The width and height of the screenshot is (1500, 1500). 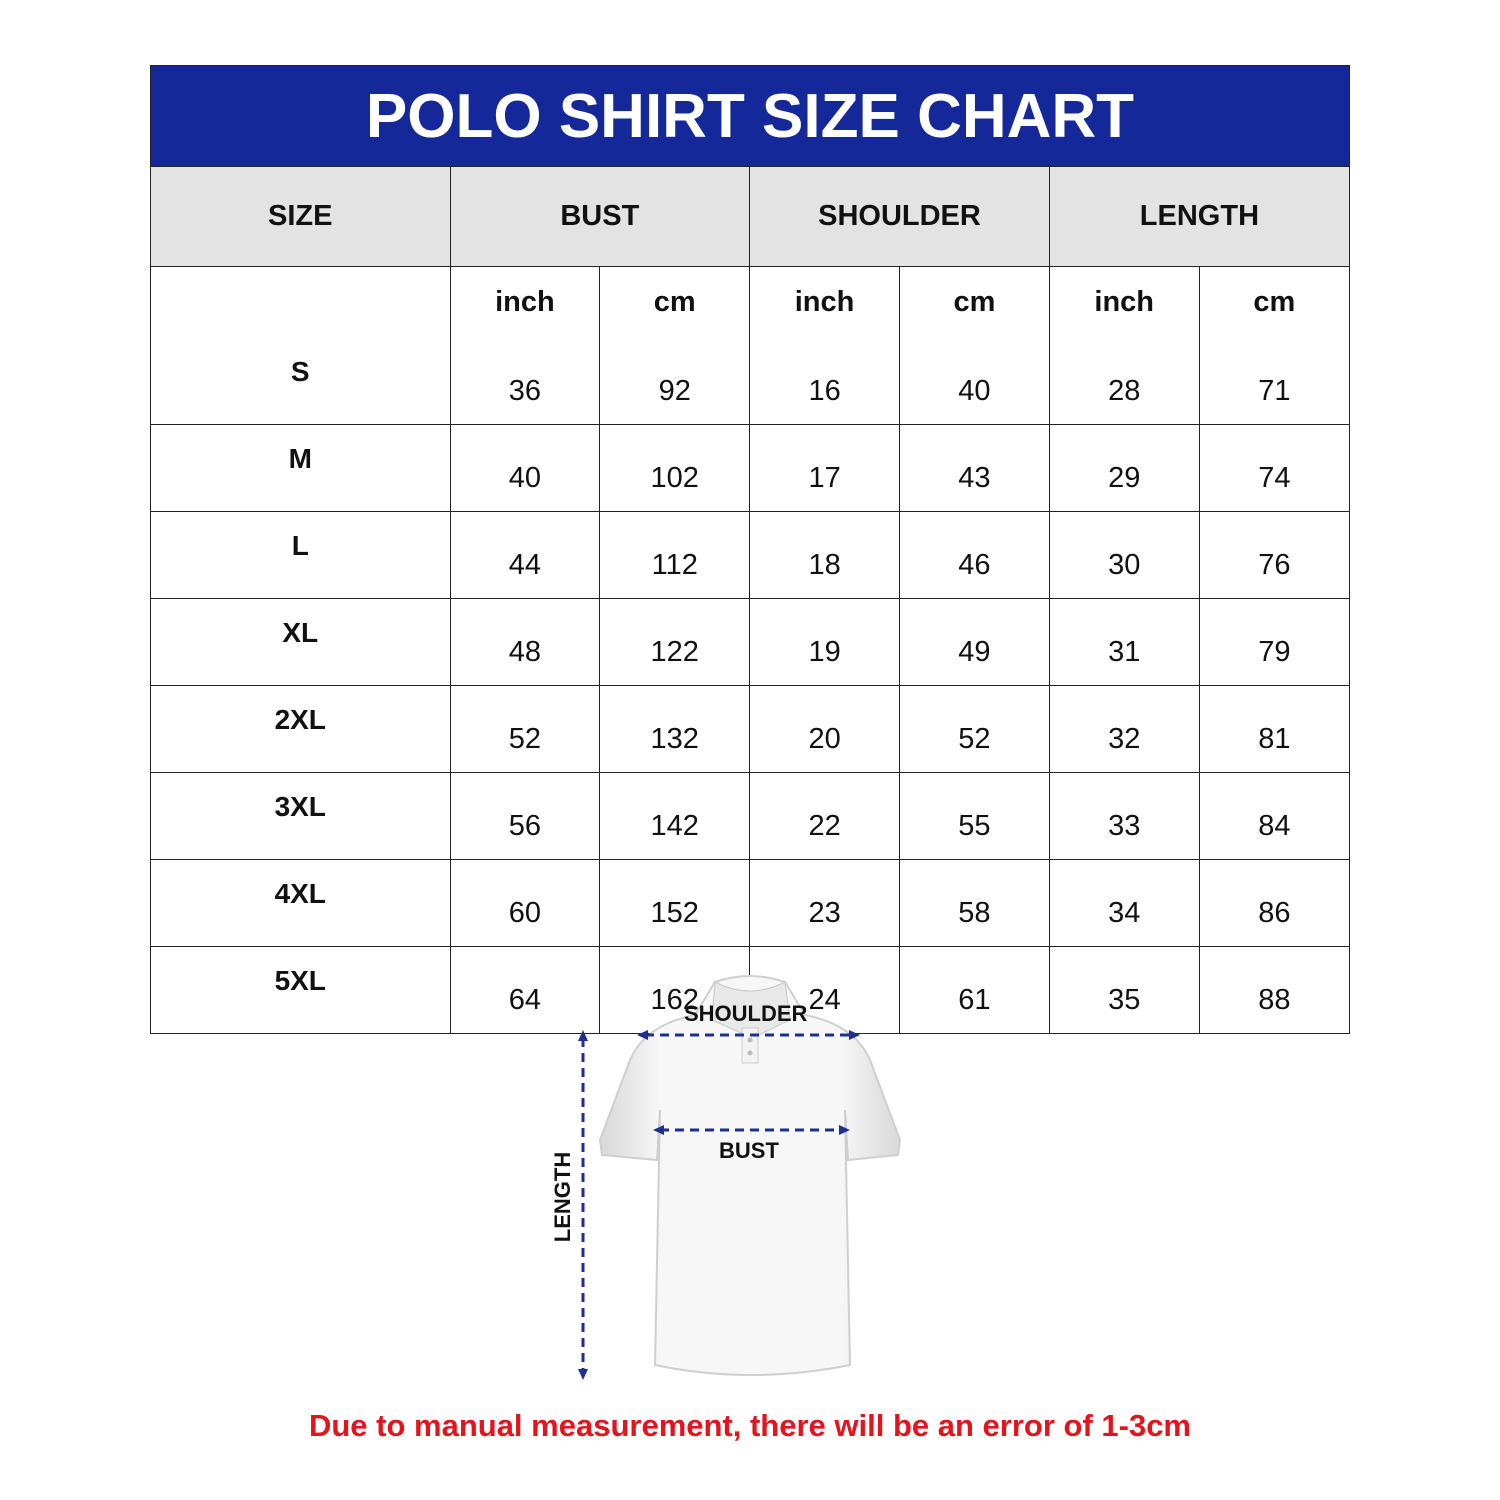 What do you see at coordinates (675, 555) in the screenshot?
I see `value-cell: 112` at bounding box center [675, 555].